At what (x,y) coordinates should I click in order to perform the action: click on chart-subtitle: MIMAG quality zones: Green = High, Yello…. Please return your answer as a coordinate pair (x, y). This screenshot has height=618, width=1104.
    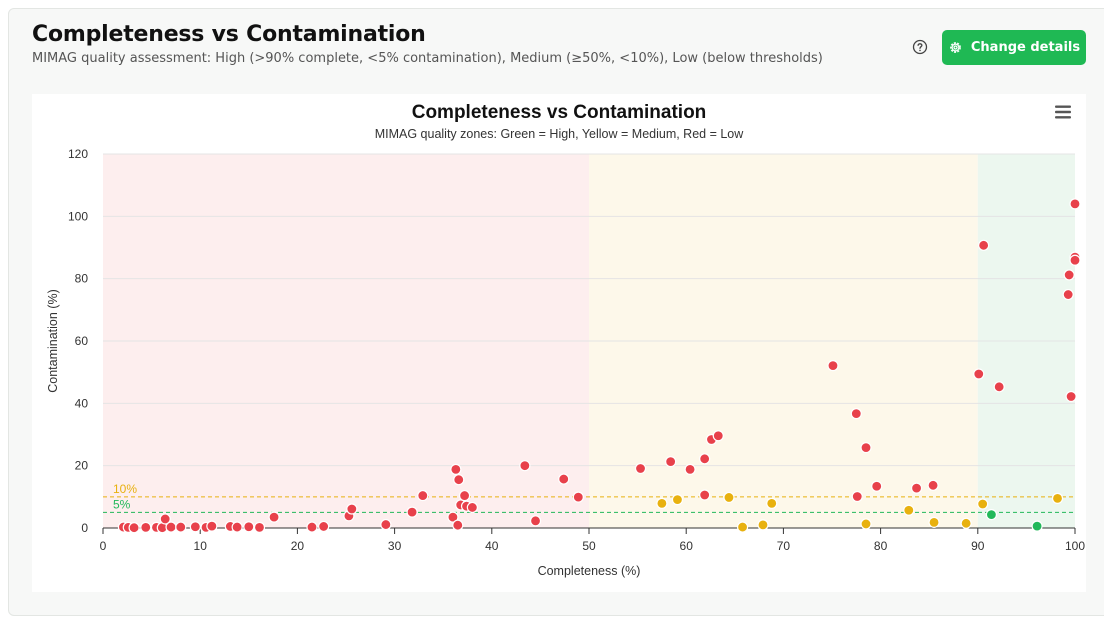
    Looking at the image, I should click on (560, 134).